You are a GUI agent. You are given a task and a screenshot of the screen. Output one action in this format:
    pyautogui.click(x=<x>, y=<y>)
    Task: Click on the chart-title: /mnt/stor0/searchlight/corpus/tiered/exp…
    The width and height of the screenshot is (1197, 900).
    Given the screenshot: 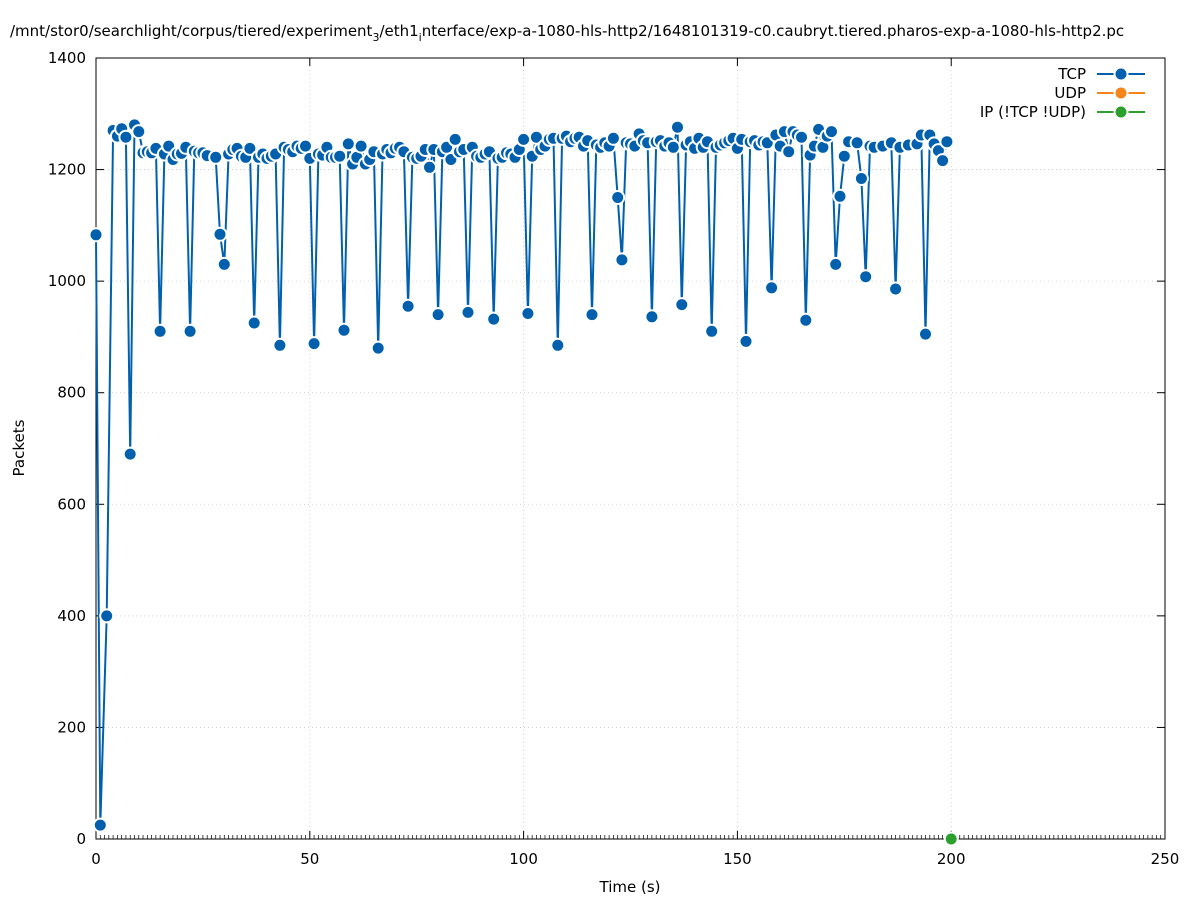 What is the action you would take?
    pyautogui.click(x=567, y=33)
    